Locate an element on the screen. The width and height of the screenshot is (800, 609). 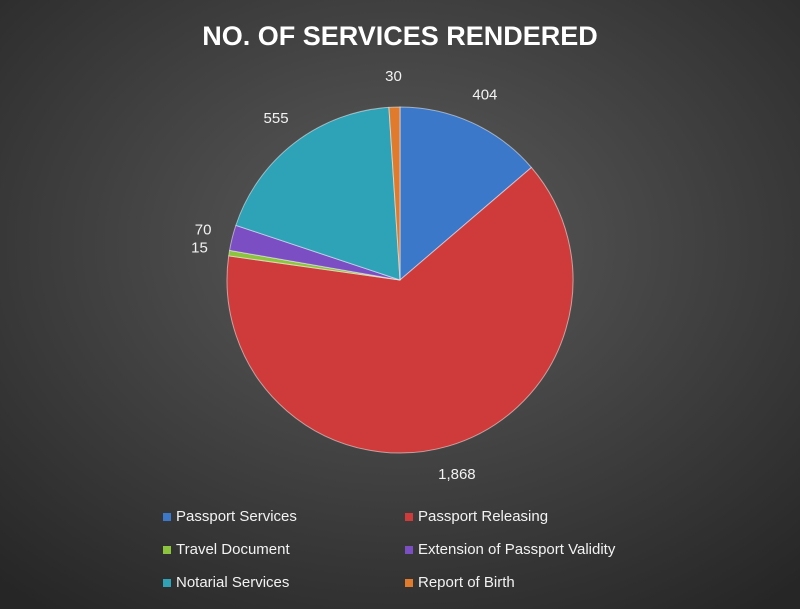
data-label: 1,868 is located at coordinates (457, 474).